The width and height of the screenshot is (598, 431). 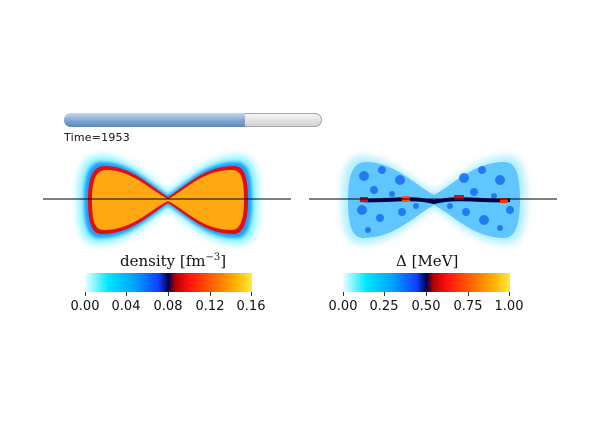 I want to click on density-caption-exponent: −3, so click(x=213, y=257).